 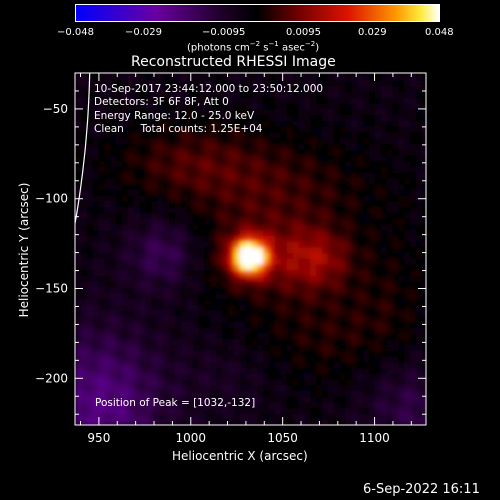 What do you see at coordinates (191, 438) in the screenshot?
I see `axis-tick-label: 1000` at bounding box center [191, 438].